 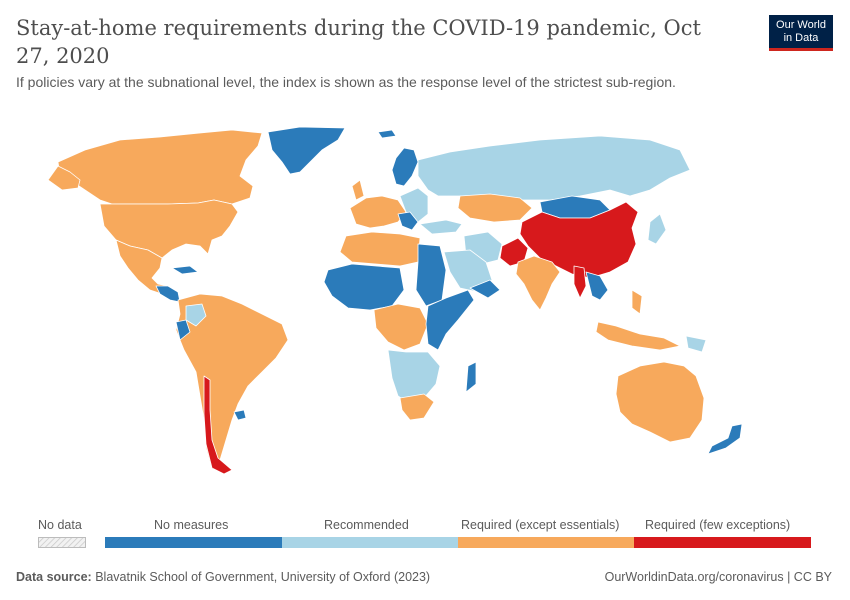 What do you see at coordinates (417, 407) in the screenshot?
I see `region-south-africa` at bounding box center [417, 407].